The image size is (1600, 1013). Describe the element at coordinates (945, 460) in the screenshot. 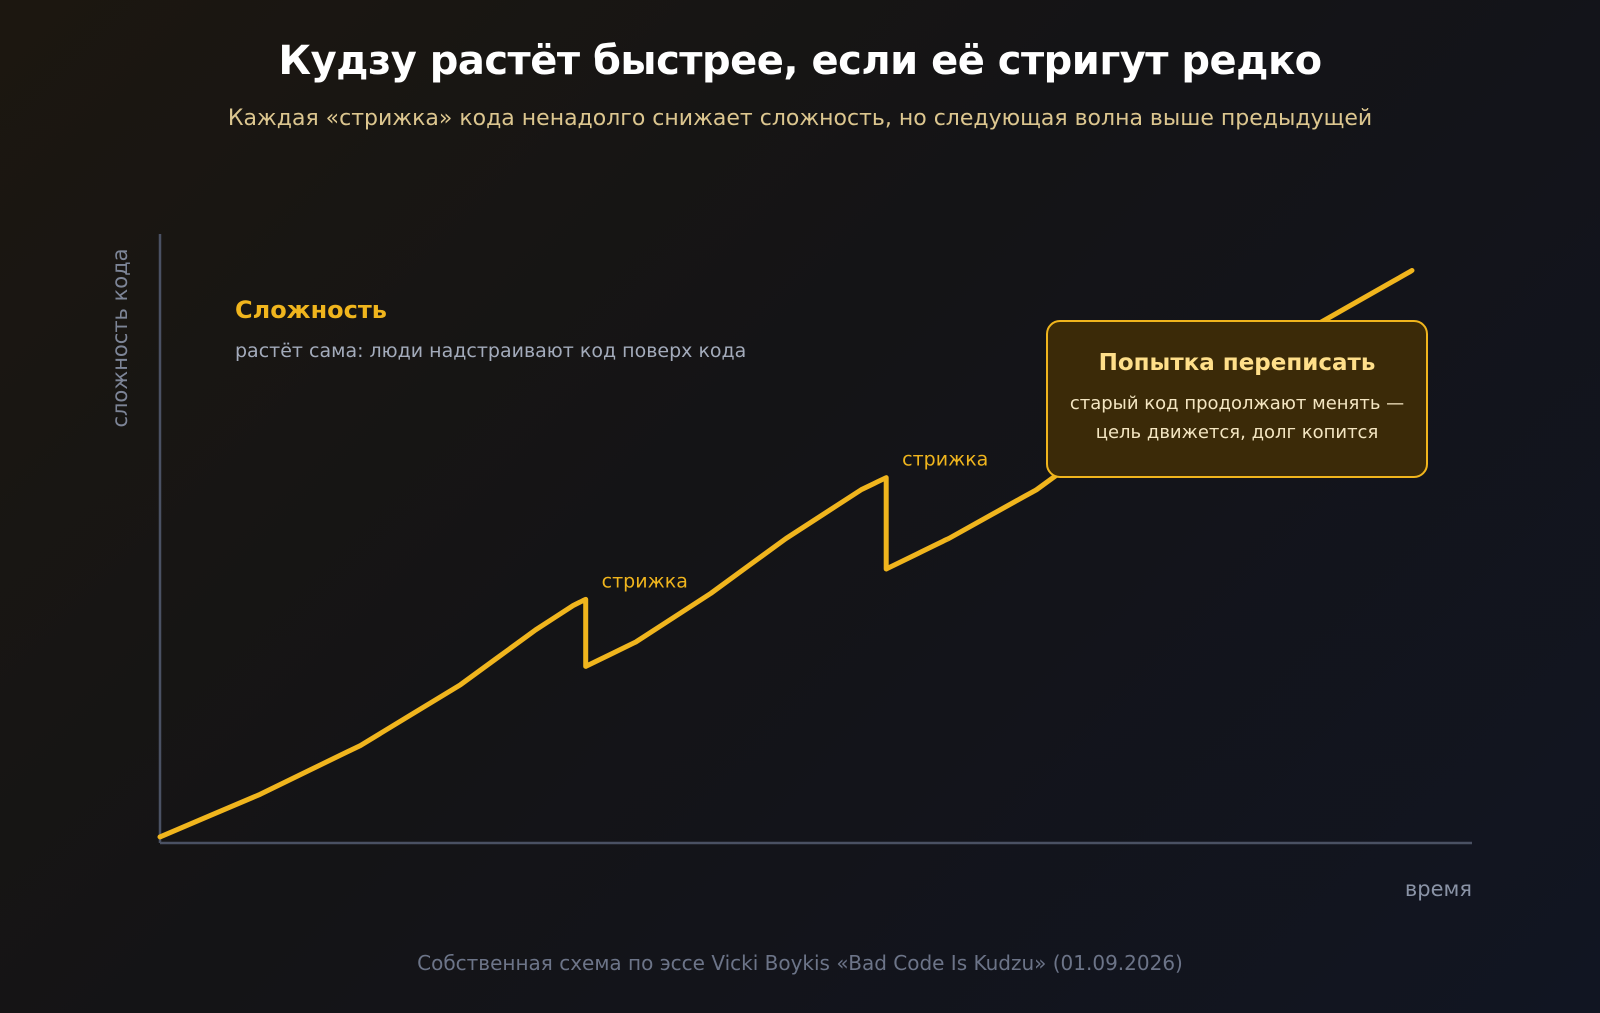

I see `haircut-label-2: стрижка` at that location.